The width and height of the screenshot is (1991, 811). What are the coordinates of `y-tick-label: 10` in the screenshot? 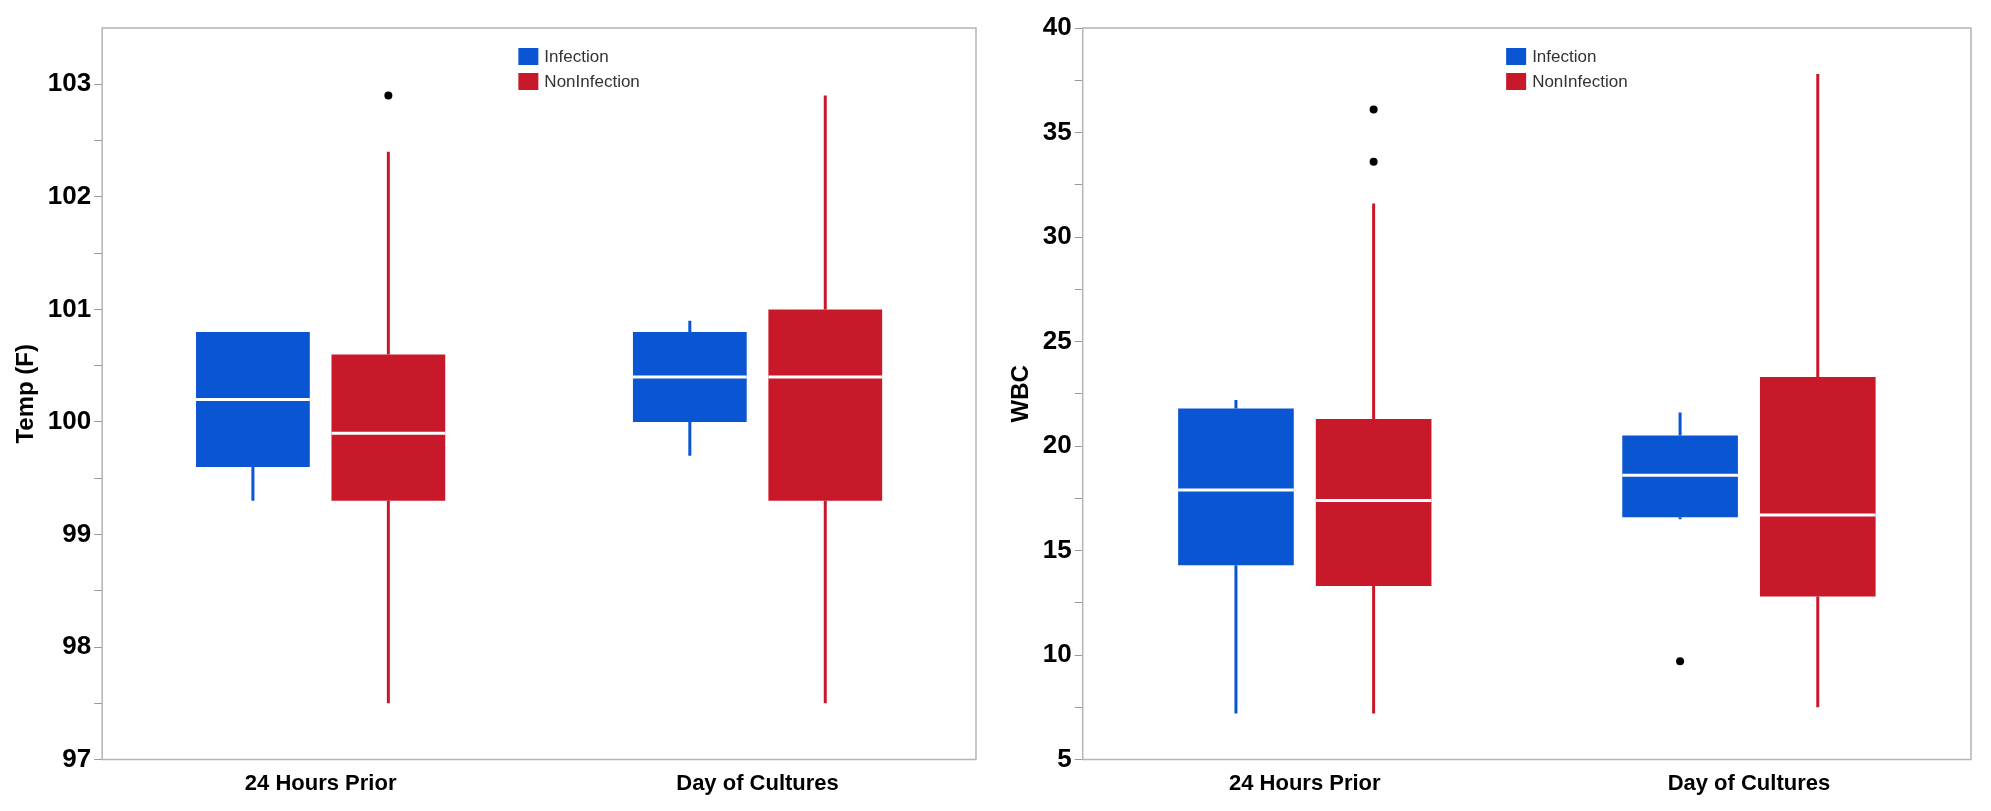 It's located at (1057, 653).